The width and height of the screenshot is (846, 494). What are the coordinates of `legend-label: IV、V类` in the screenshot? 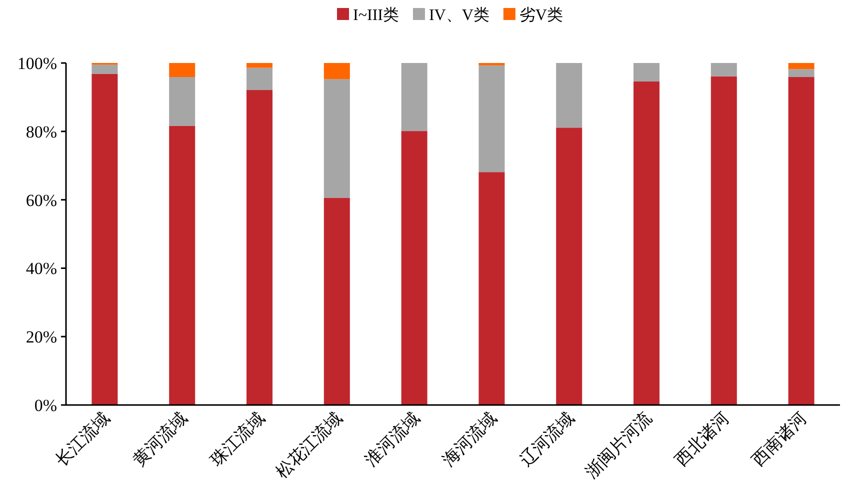 It's located at (459, 15).